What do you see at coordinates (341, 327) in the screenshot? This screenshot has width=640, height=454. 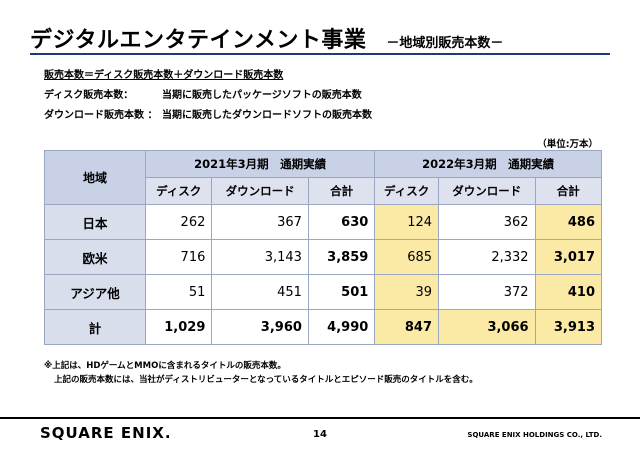 I see `cell-total-2021: 4,990` at bounding box center [341, 327].